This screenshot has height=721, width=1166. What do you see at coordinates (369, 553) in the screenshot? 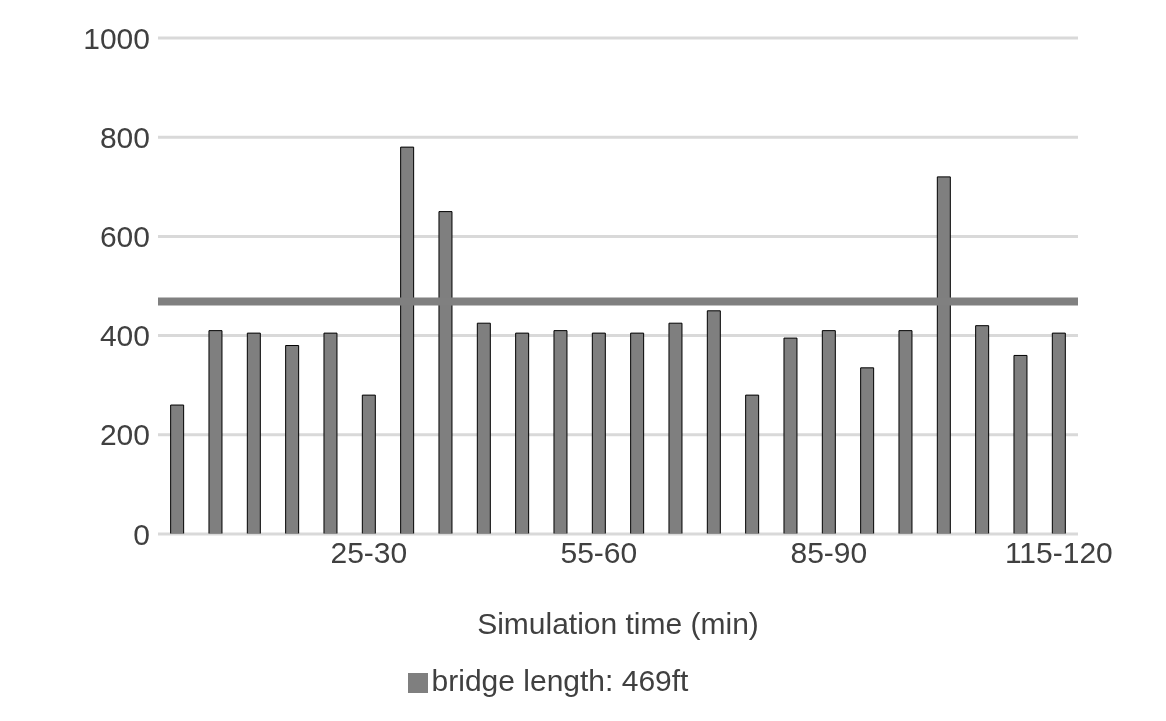
I see `x-tick-label: 25-30` at bounding box center [369, 553].